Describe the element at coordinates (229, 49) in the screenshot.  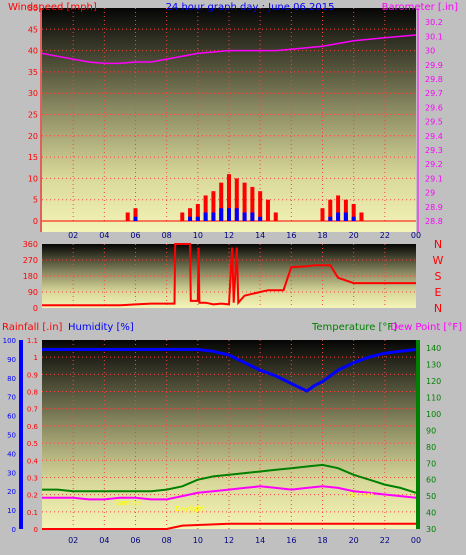
I see `barometer-line` at that location.